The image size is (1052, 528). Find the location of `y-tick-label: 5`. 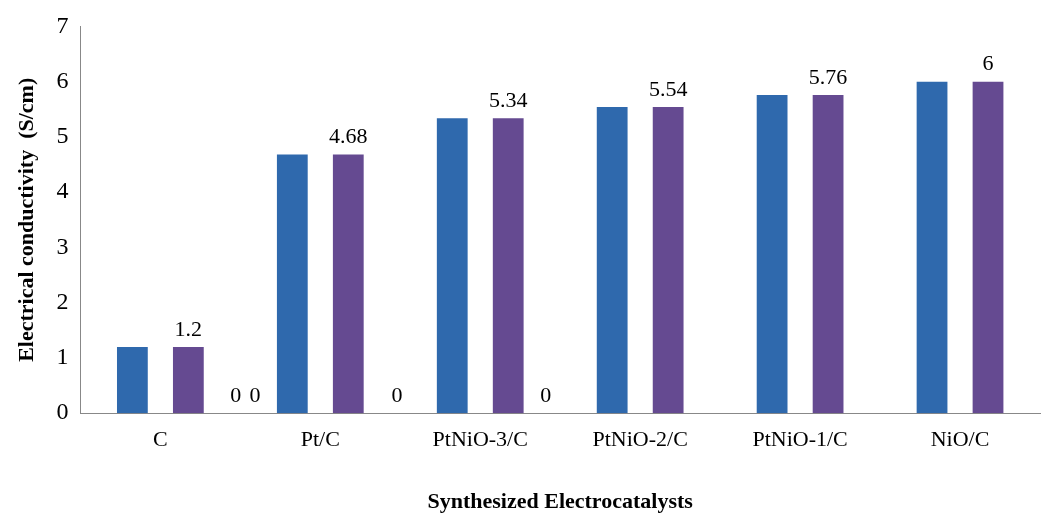

y-tick-label: 5 is located at coordinates (62, 135).